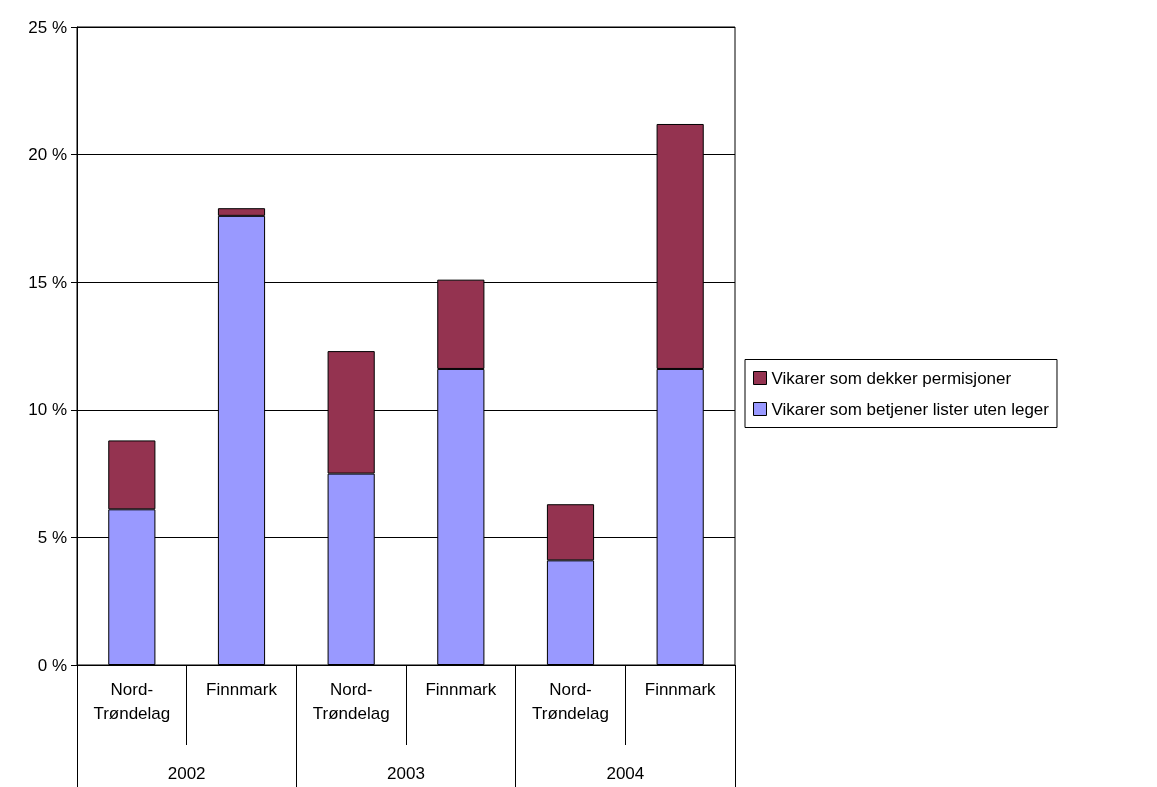 This screenshot has width=1157, height=787. I want to click on legend-label: Vikarer som betjener lister uten leger, so click(910, 409).